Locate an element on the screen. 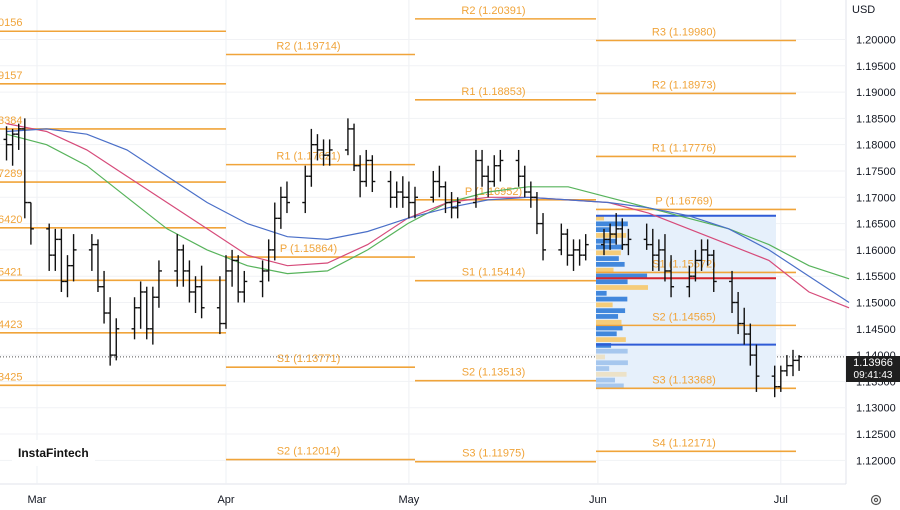 Image resolution: width=900 pixels, height=510 pixels. pivot-label: 3425 is located at coordinates (11, 377).